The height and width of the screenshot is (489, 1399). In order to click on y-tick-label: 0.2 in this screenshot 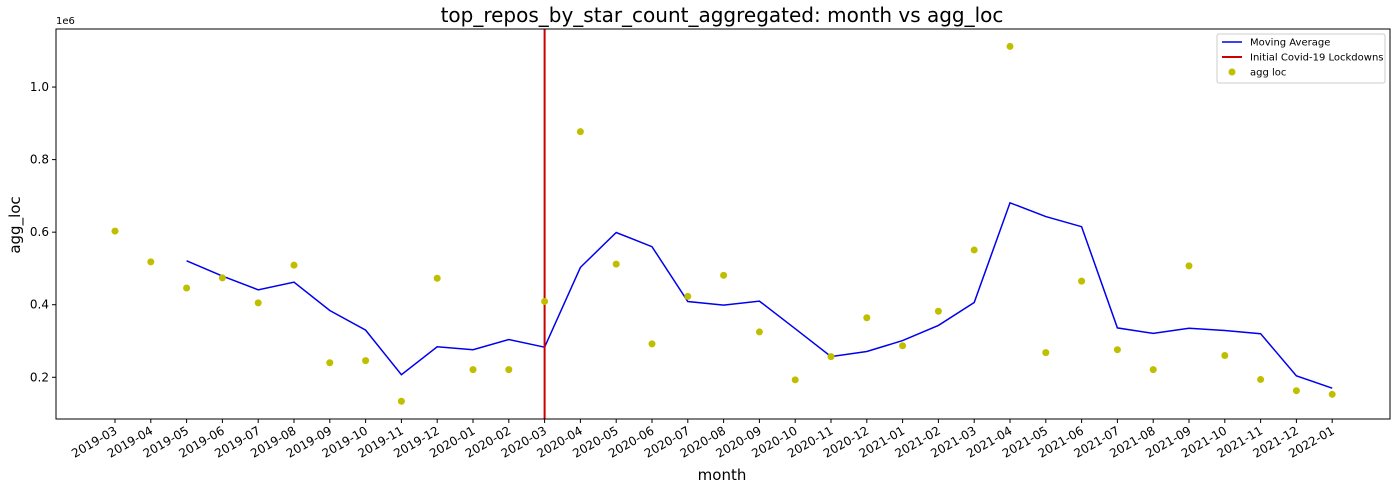, I will do `click(39, 377)`.